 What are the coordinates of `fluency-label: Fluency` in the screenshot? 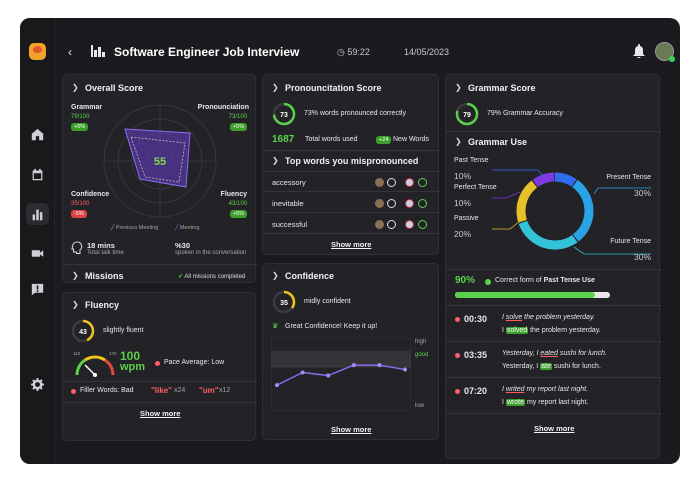 It's located at (233, 194).